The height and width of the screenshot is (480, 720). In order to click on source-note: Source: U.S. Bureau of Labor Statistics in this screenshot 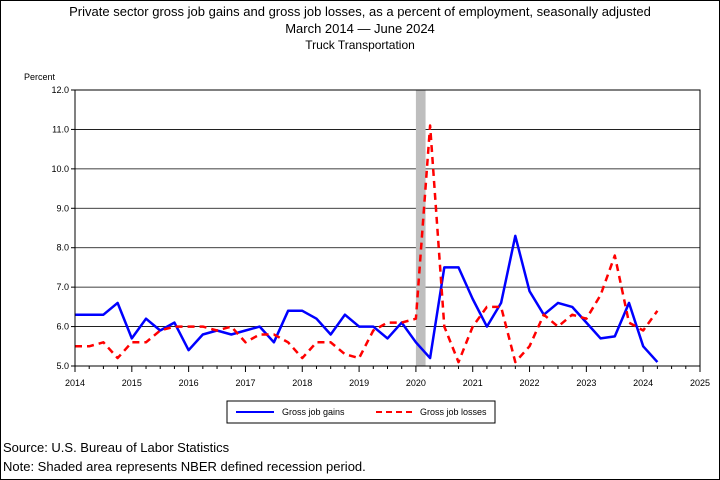, I will do `click(116, 447)`.